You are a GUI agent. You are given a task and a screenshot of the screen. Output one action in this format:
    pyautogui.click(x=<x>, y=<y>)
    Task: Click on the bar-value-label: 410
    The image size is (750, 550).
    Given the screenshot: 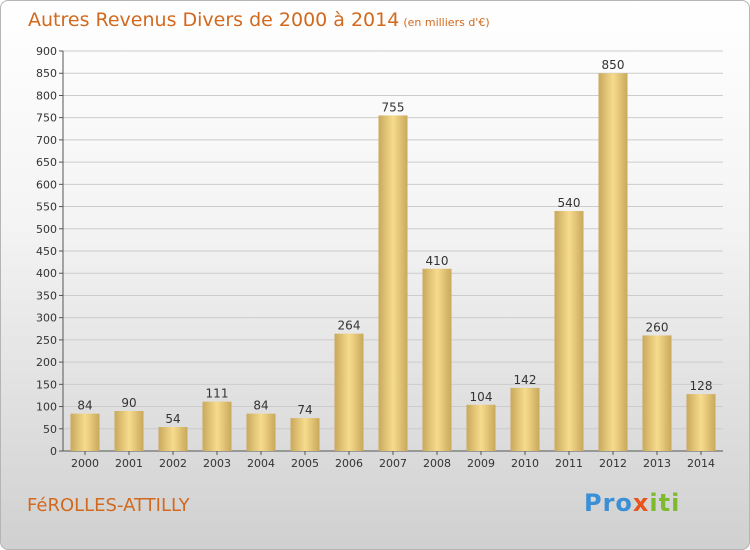 What is the action you would take?
    pyautogui.click(x=437, y=261)
    